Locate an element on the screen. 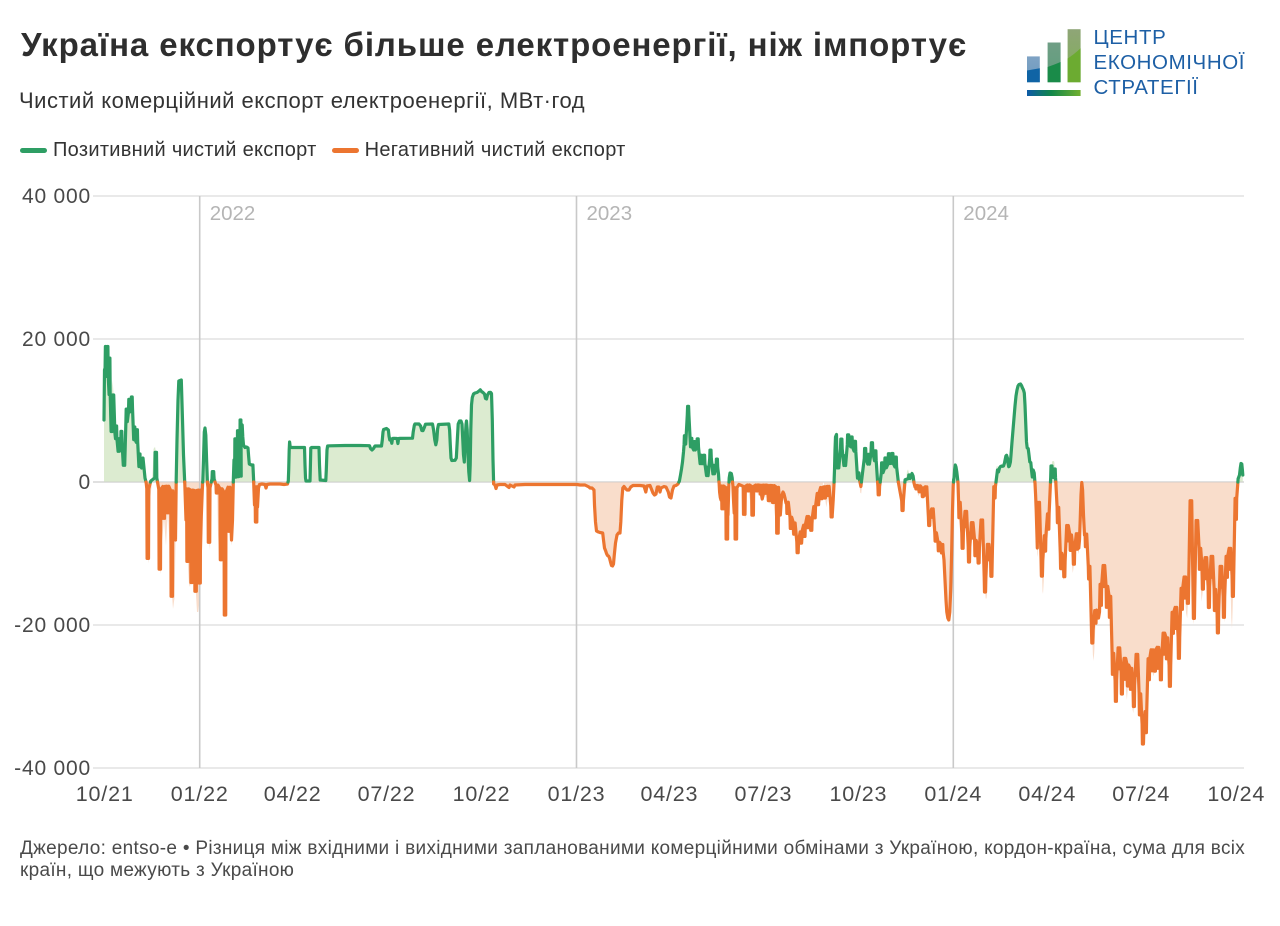 Image resolution: width=1280 pixels, height=926 pixels. svg-text: 07/22 is located at coordinates (387, 794).